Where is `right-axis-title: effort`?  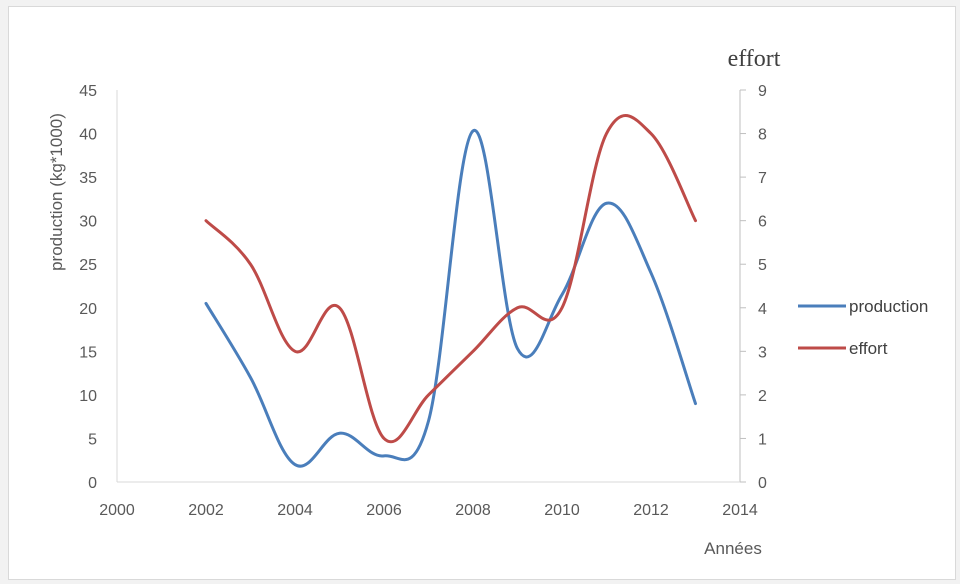
right-axis-title: effort is located at coordinates (754, 59).